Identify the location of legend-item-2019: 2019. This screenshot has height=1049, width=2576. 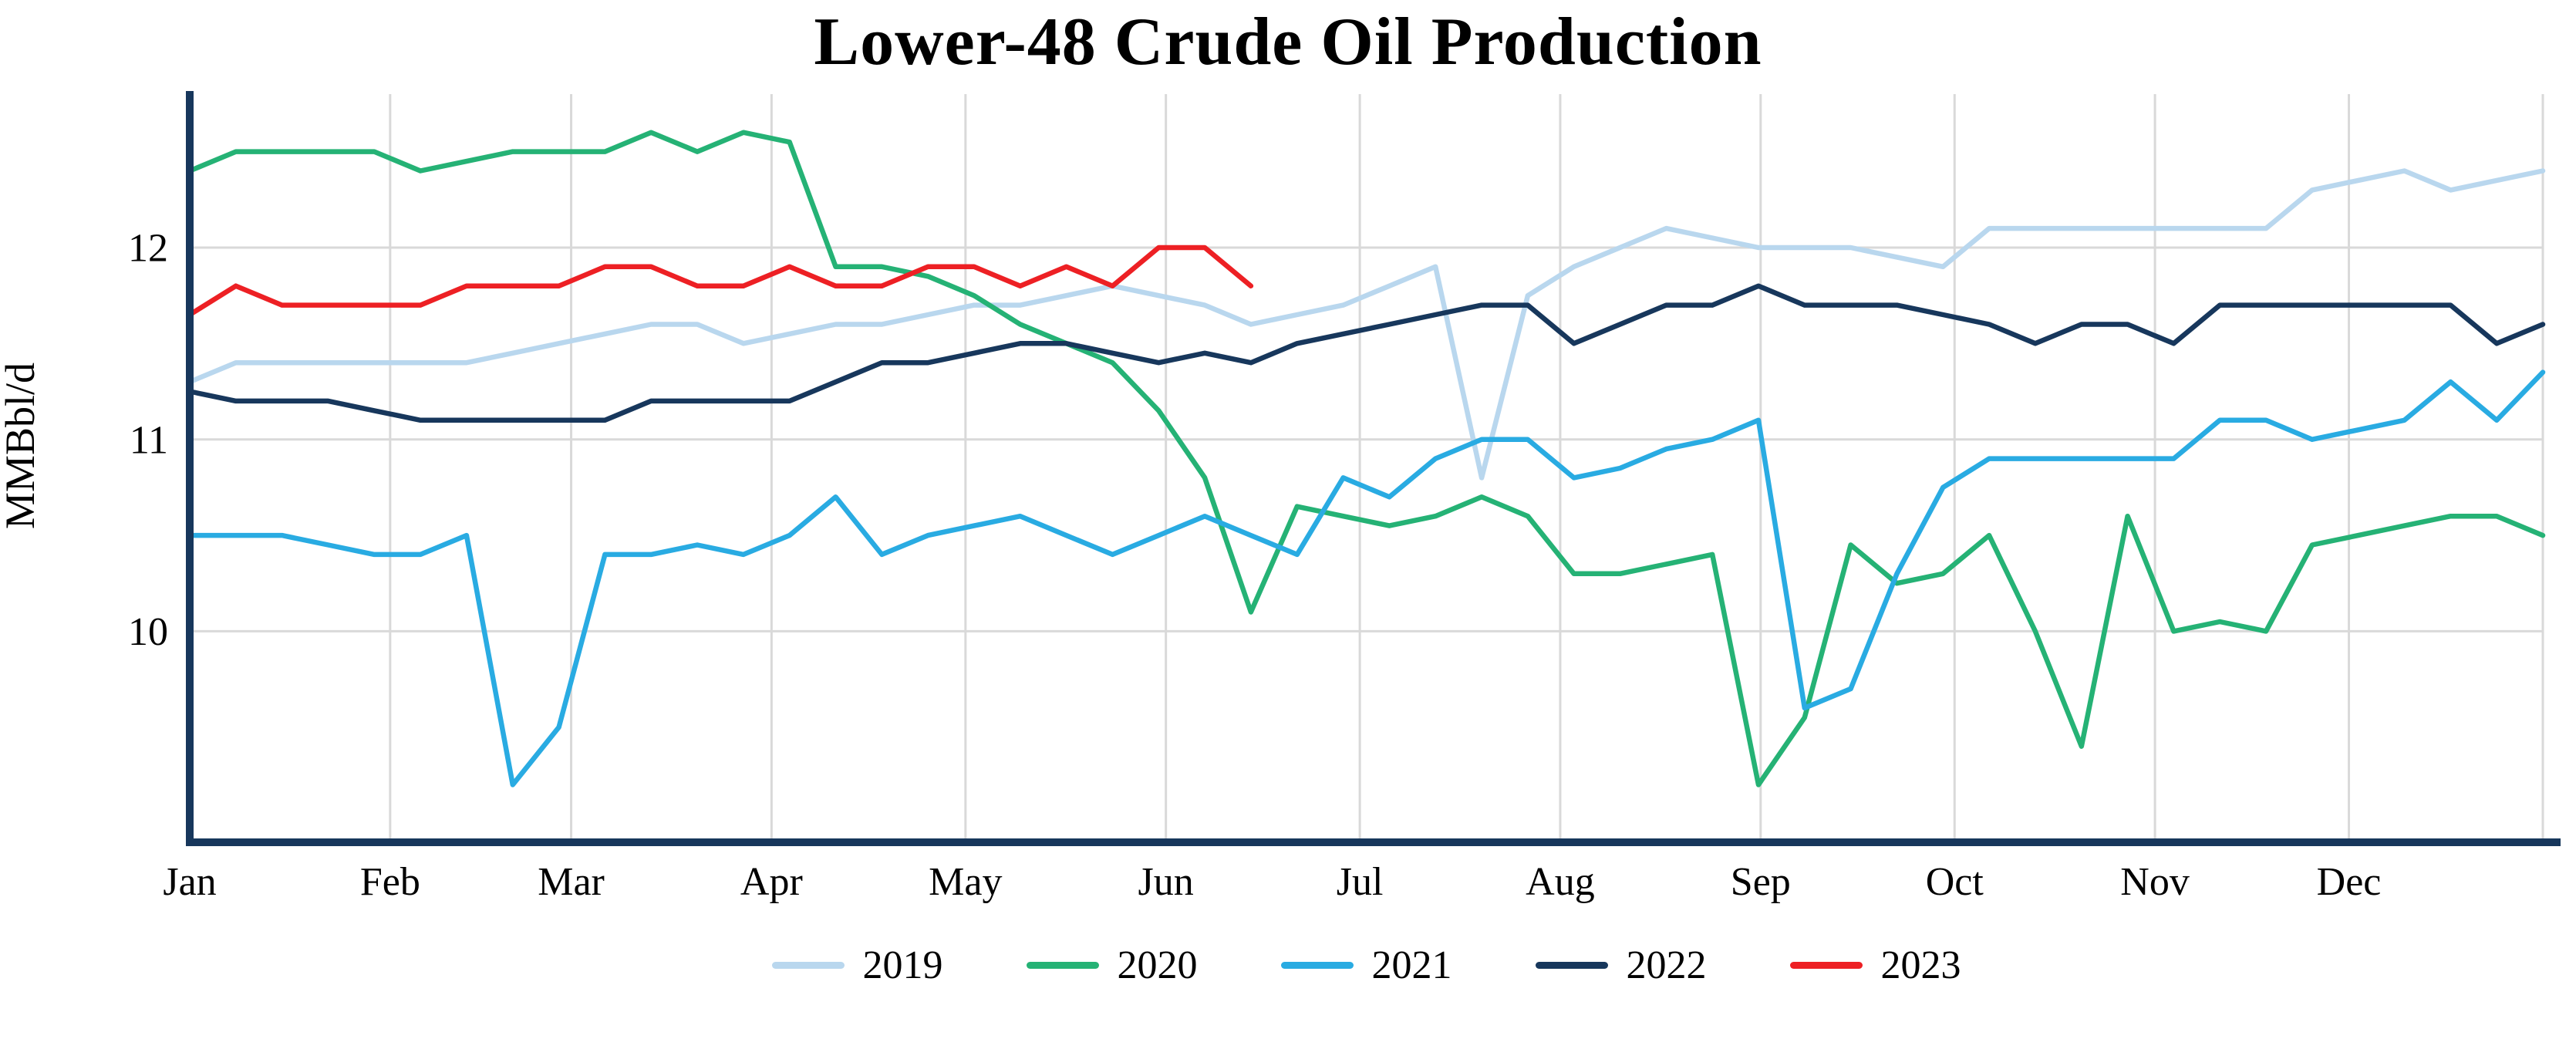
(857, 965).